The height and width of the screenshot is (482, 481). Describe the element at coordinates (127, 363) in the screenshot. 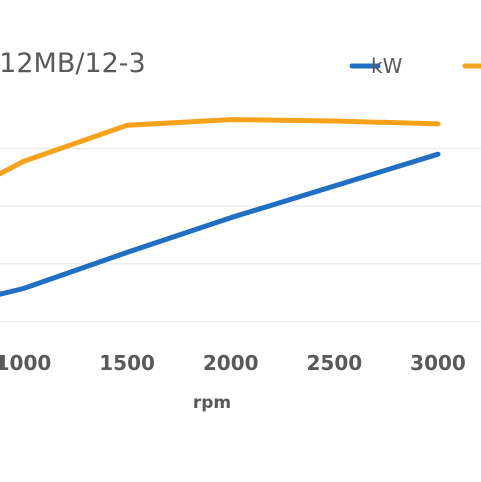

I see `x-tick-label: 1500` at that location.